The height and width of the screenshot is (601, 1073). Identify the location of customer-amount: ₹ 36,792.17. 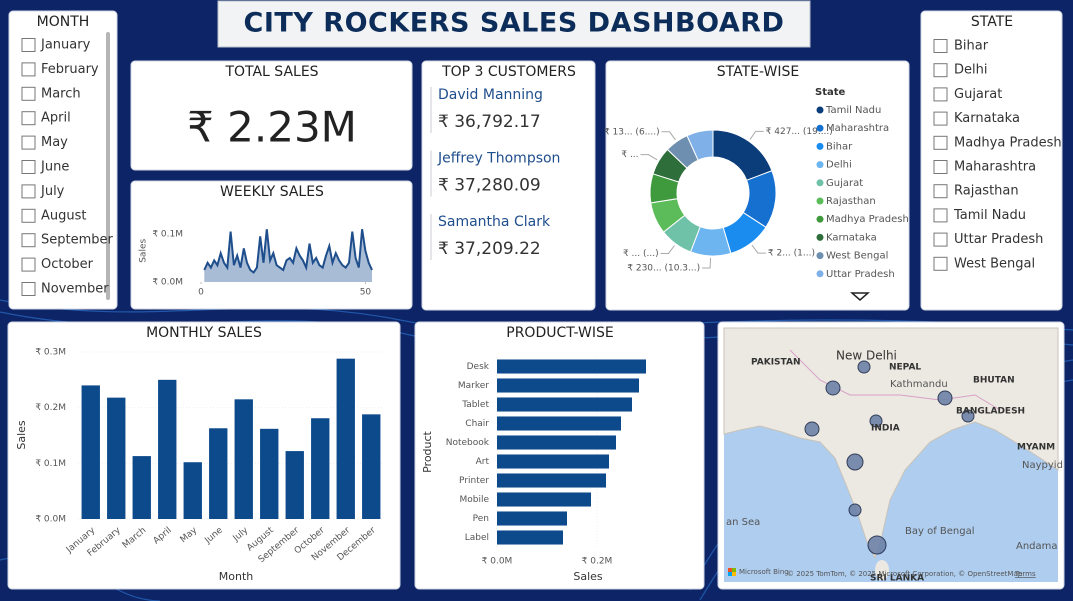
(489, 122).